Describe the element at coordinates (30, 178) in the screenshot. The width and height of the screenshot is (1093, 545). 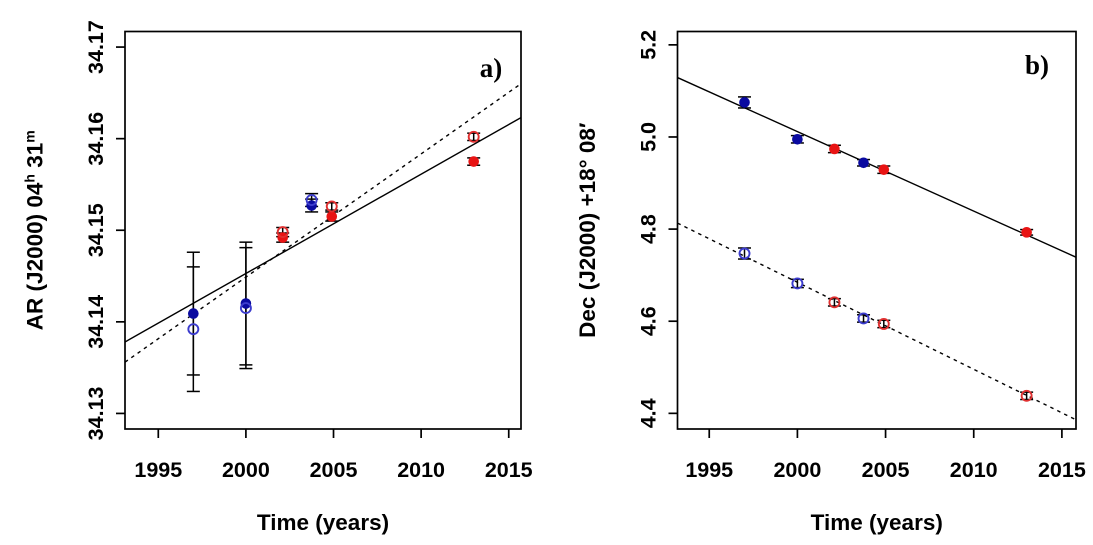
I see `y-axis-title-superscript: h` at that location.